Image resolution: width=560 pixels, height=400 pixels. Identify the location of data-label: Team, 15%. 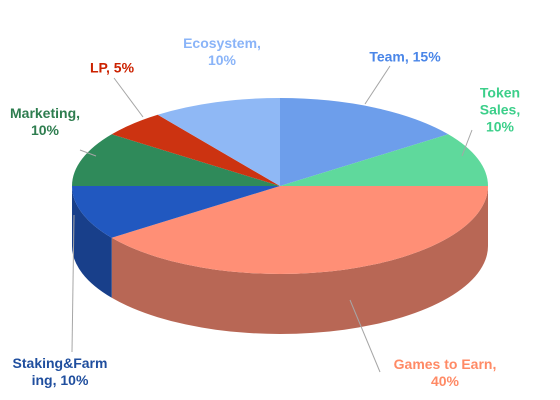
(405, 56).